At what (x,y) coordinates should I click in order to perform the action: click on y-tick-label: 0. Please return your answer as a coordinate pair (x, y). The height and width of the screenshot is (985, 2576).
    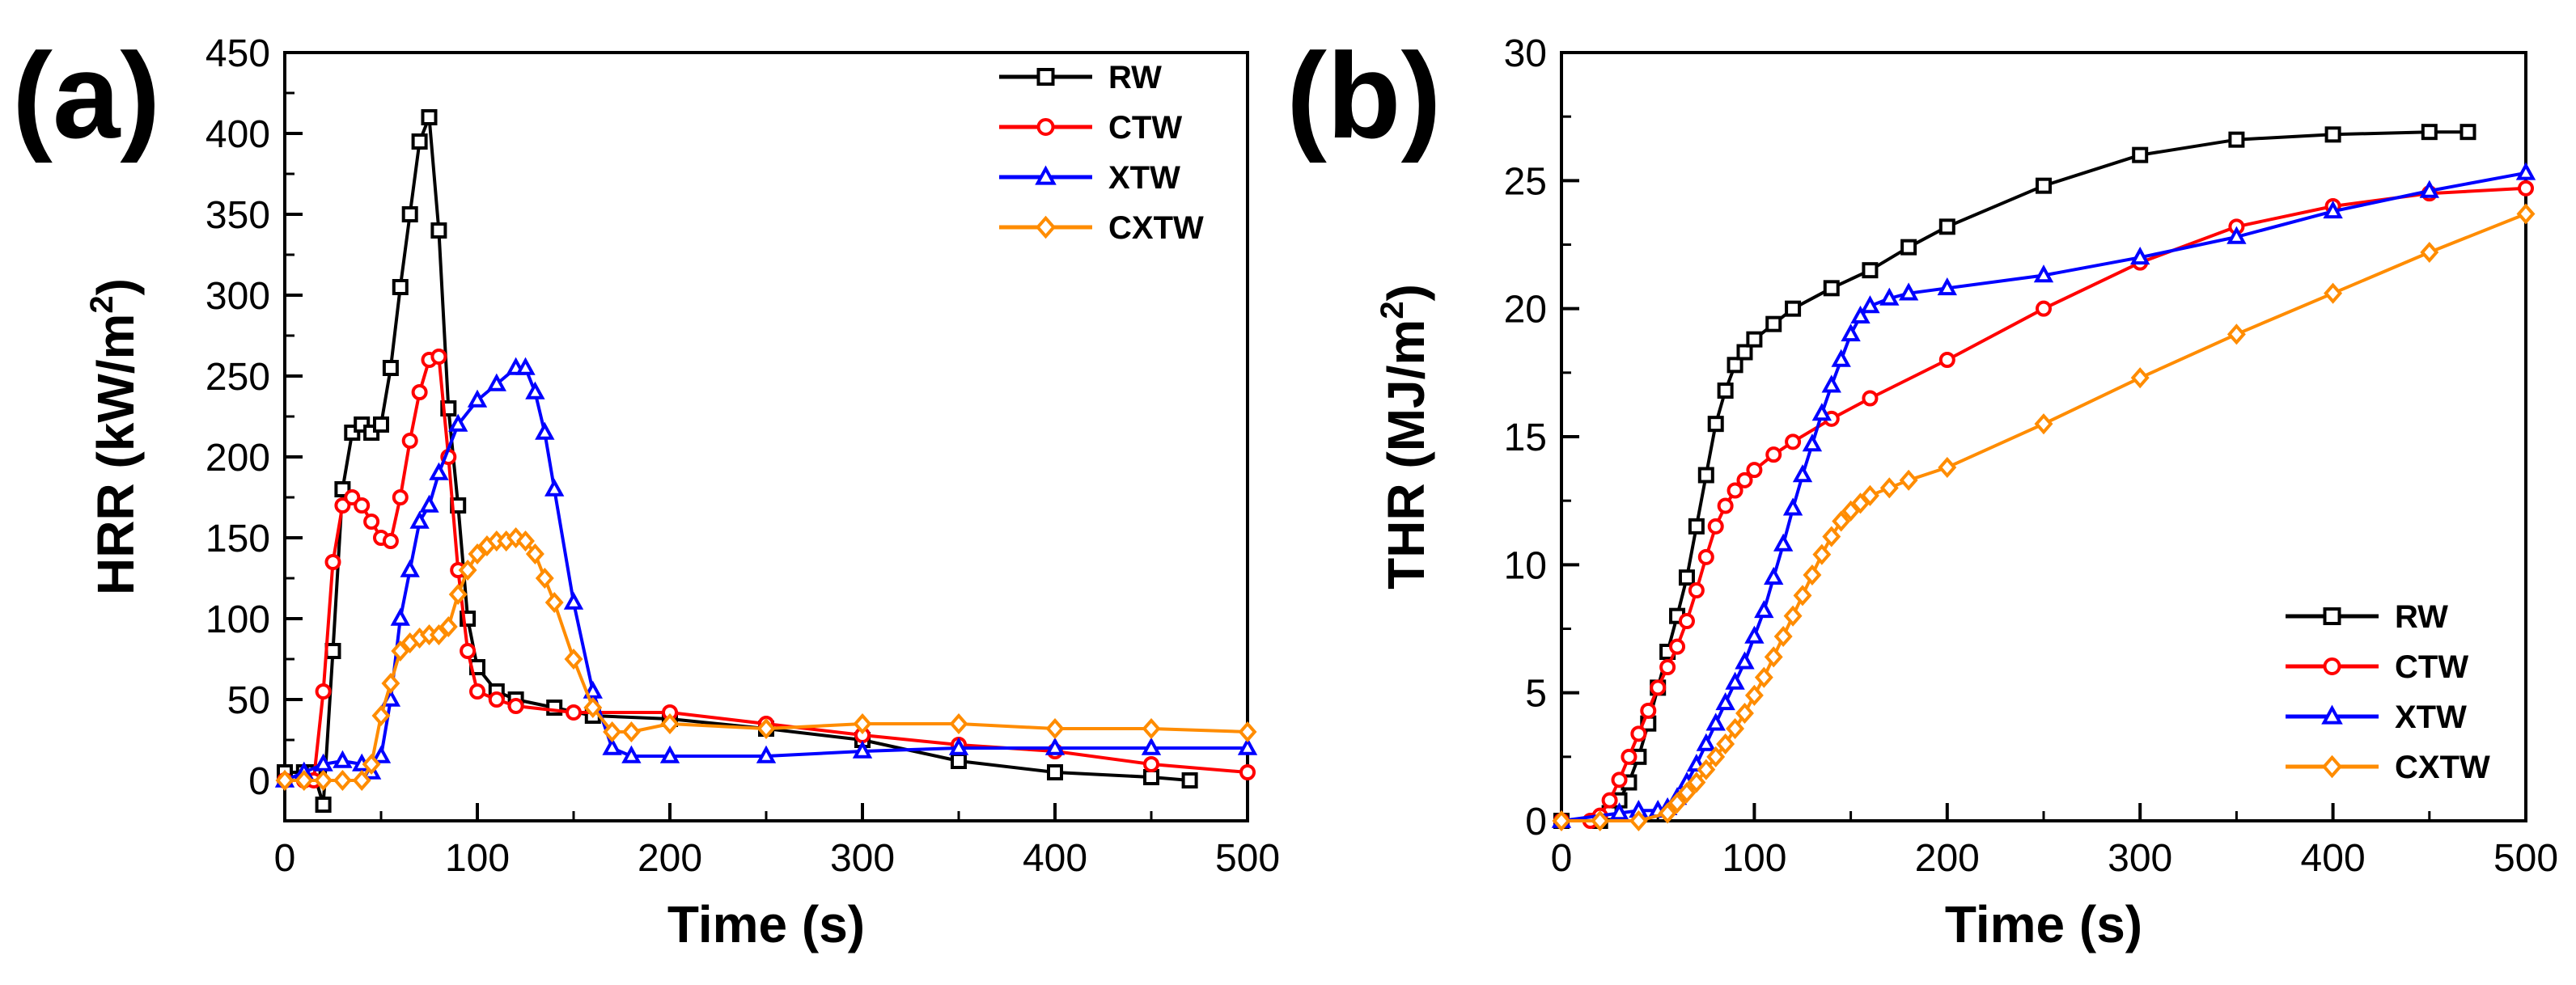
    Looking at the image, I should click on (259, 781).